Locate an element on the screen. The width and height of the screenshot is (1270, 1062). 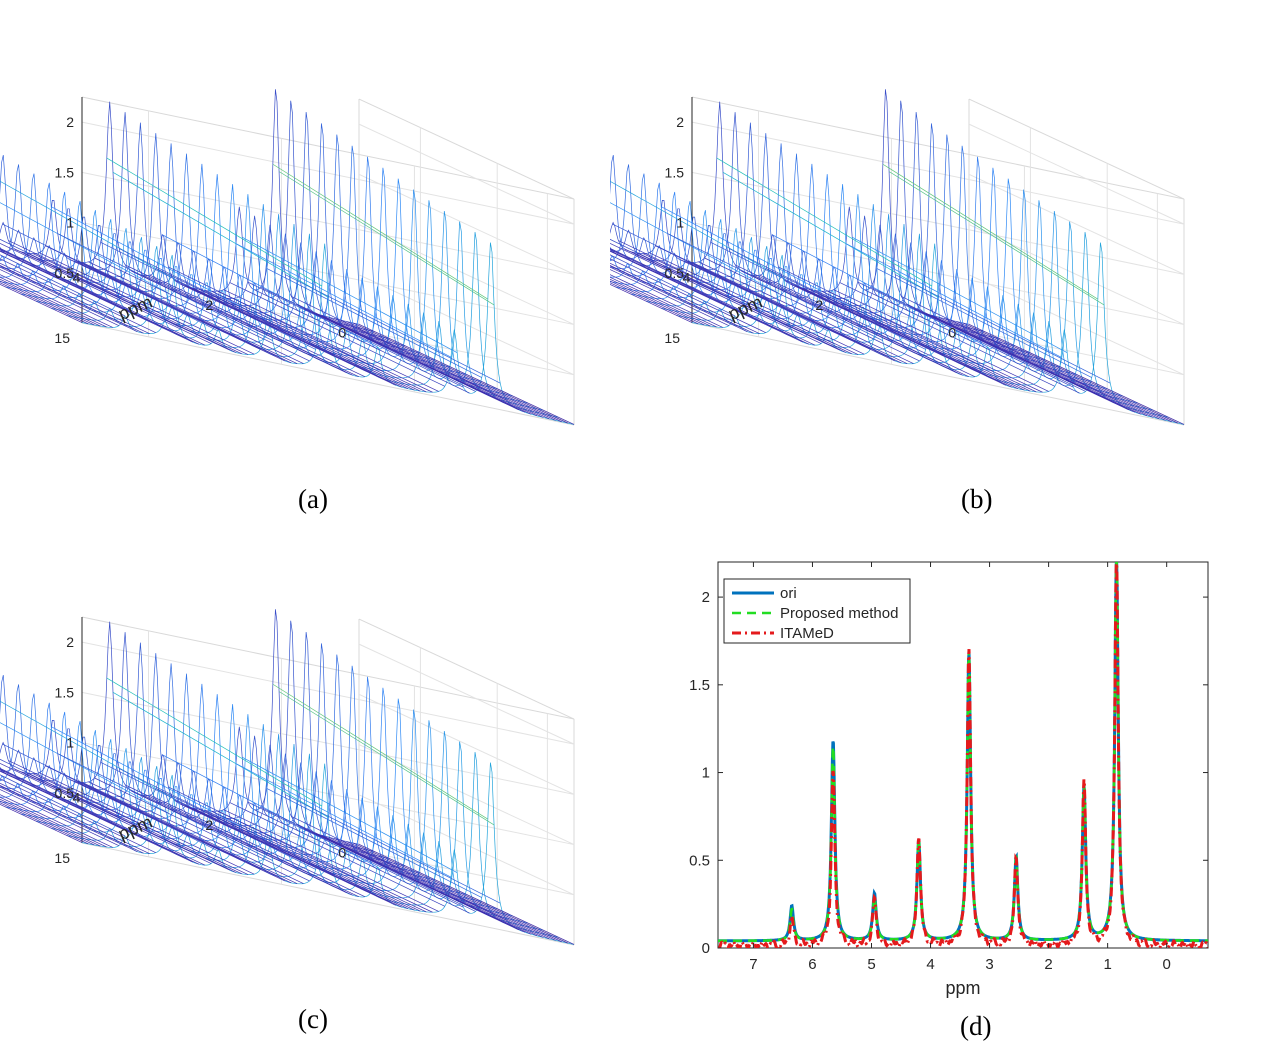
ppm-tick-label: 2 is located at coordinates (209, 825).